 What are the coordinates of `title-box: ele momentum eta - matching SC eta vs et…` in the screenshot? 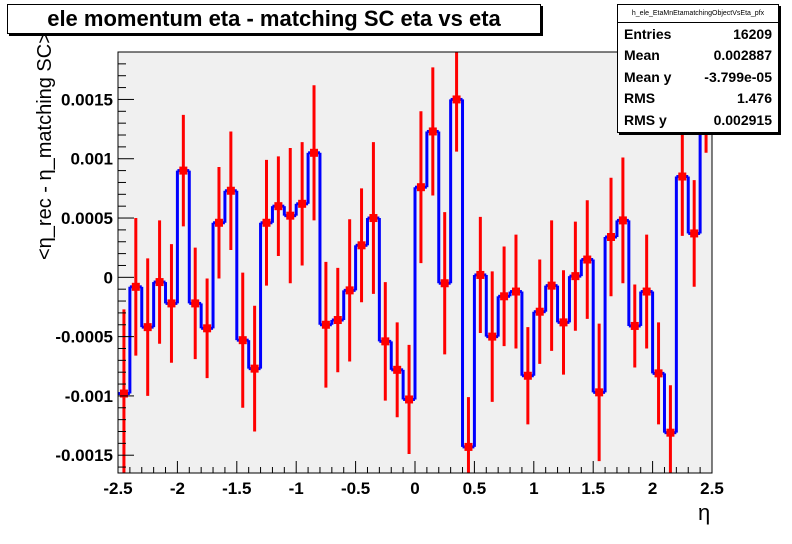 It's located at (274, 19).